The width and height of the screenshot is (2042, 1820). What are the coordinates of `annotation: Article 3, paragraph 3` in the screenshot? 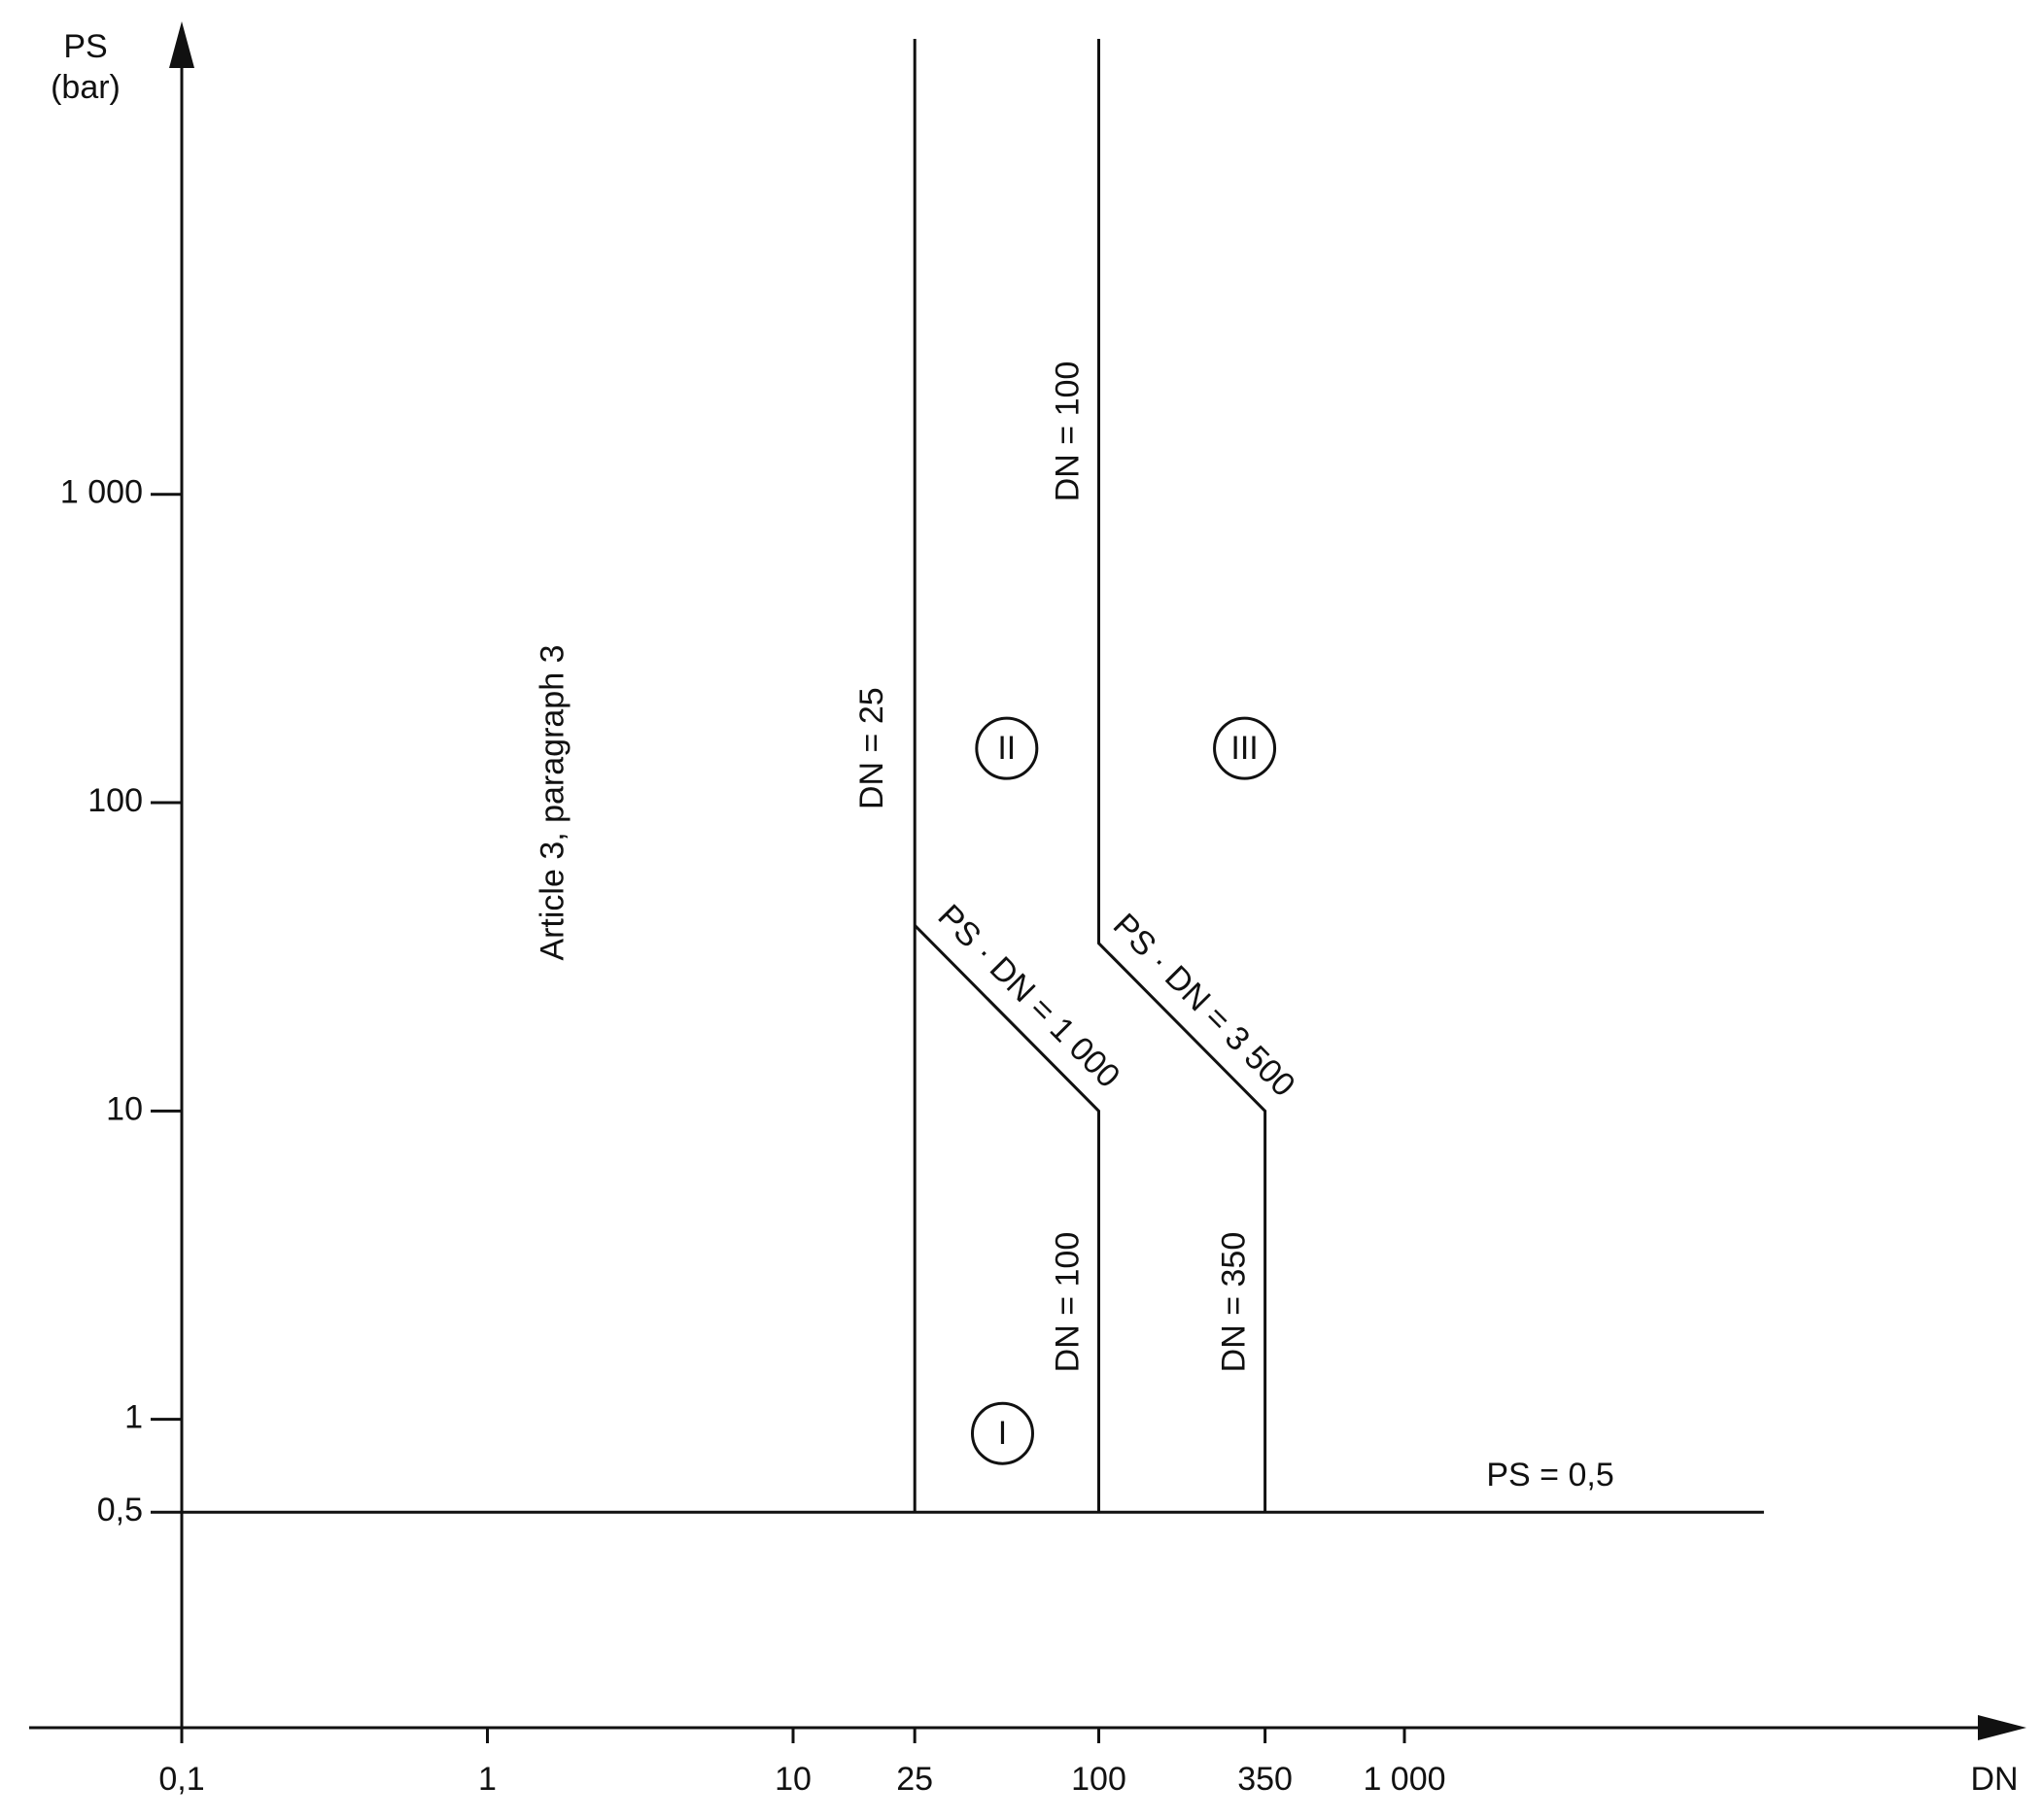 It's located at (553, 803).